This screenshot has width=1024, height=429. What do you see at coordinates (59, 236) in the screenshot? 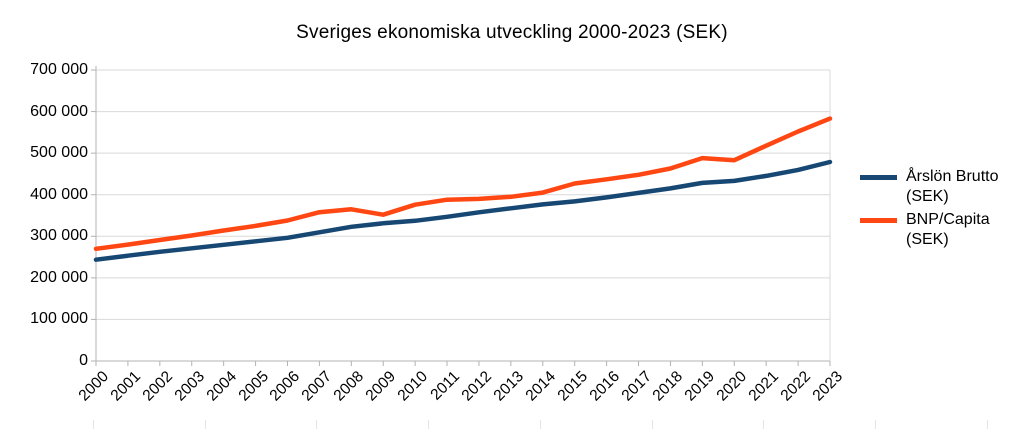
I see `y-tick-label: 300 000` at bounding box center [59, 236].